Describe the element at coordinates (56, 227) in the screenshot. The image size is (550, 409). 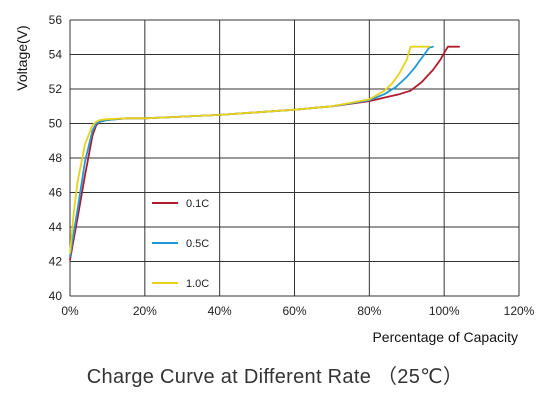
I see `y-tick-label: 44` at that location.